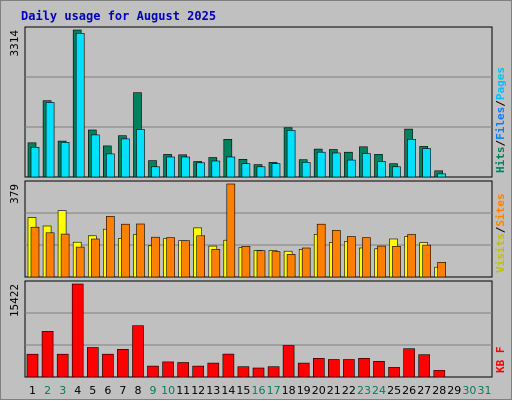 Image resolution: width=512 pixels, height=401 pixels. Describe the element at coordinates (334, 390) in the screenshot. I see `day-label-21: 21` at that location.